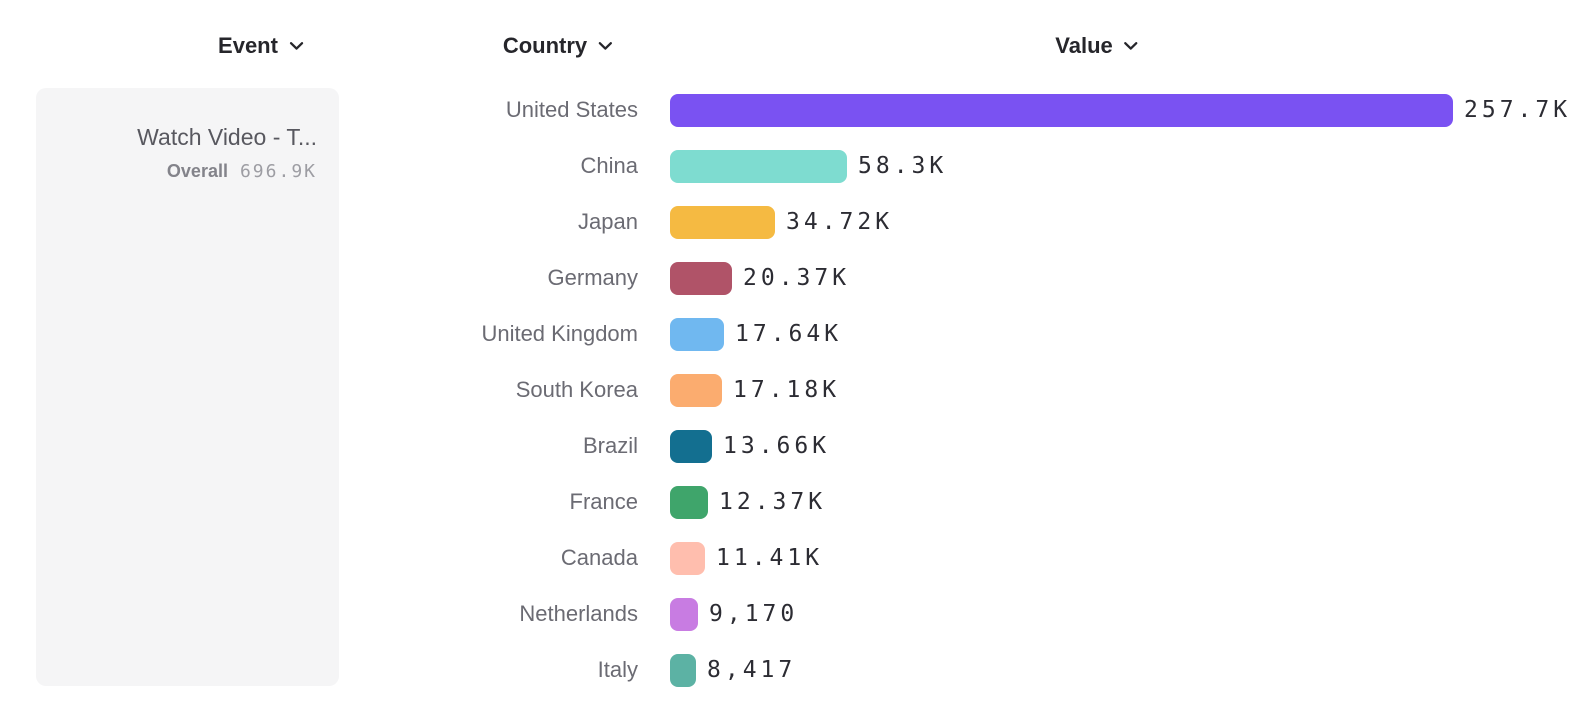 The image size is (1584, 712). Describe the element at coordinates (752, 670) in the screenshot. I see `value-label: 8,417` at that location.